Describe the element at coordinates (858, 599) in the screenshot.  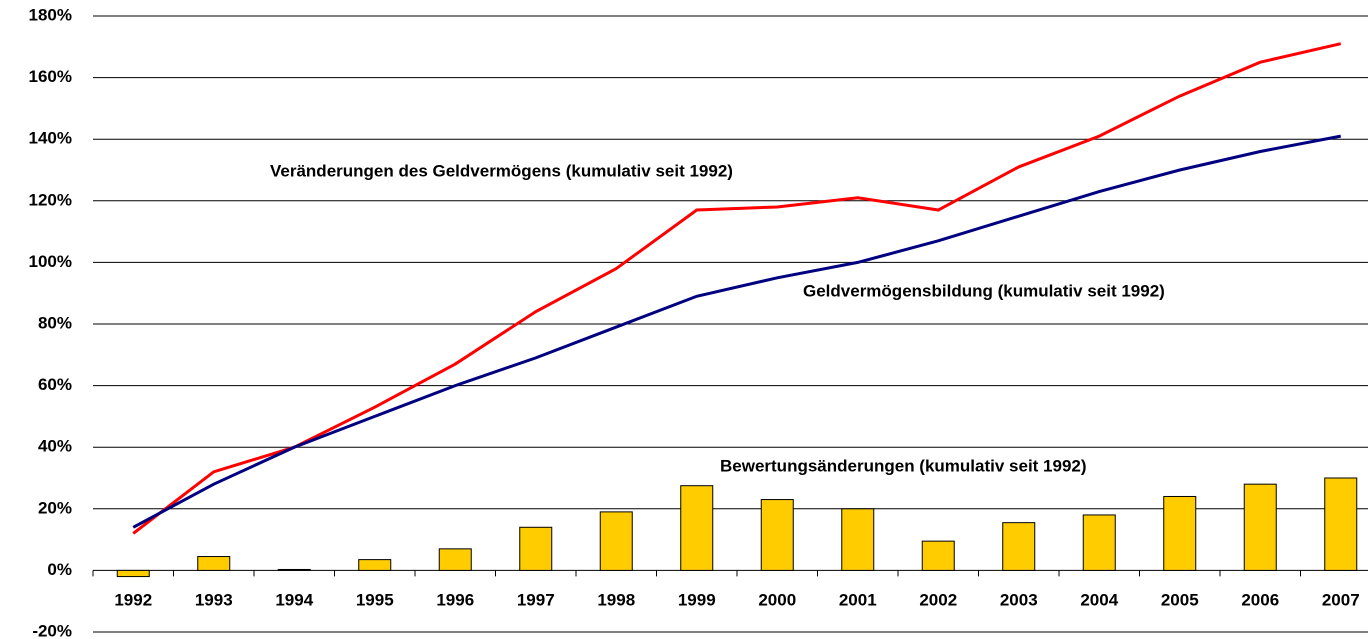
I see `x-tick-label: 2001` at that location.